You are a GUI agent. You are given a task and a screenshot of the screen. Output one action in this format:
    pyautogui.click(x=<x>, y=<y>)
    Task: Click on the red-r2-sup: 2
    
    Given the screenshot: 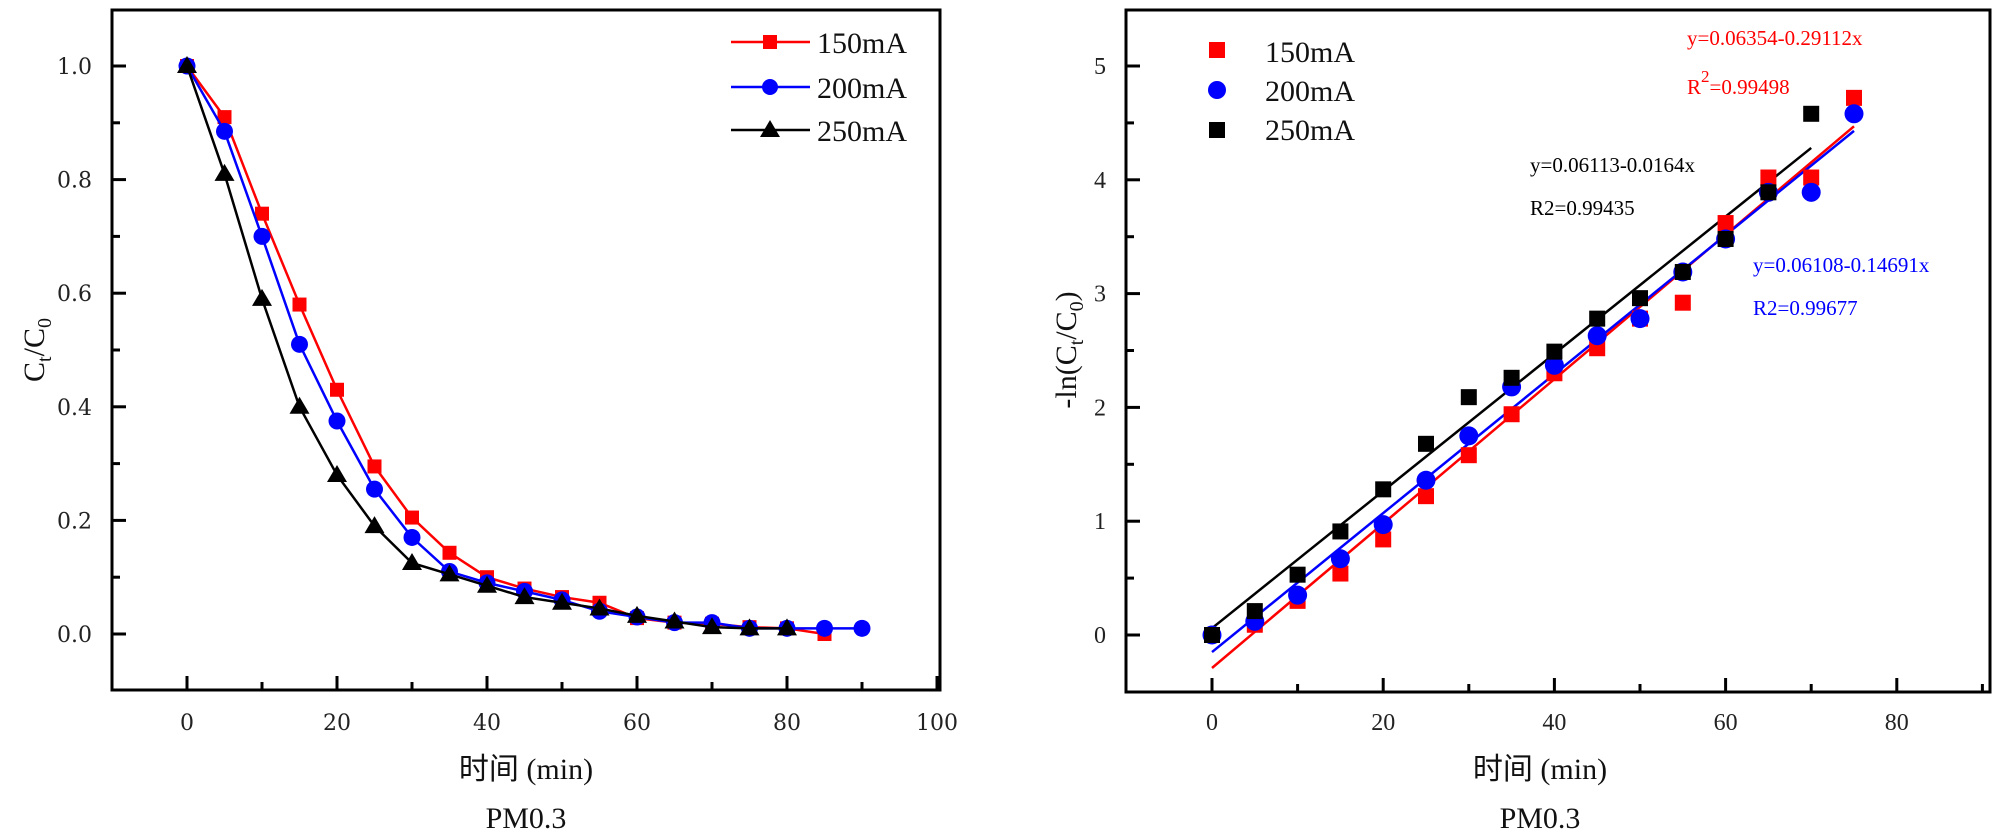 What is the action you would take?
    pyautogui.click(x=1705, y=76)
    